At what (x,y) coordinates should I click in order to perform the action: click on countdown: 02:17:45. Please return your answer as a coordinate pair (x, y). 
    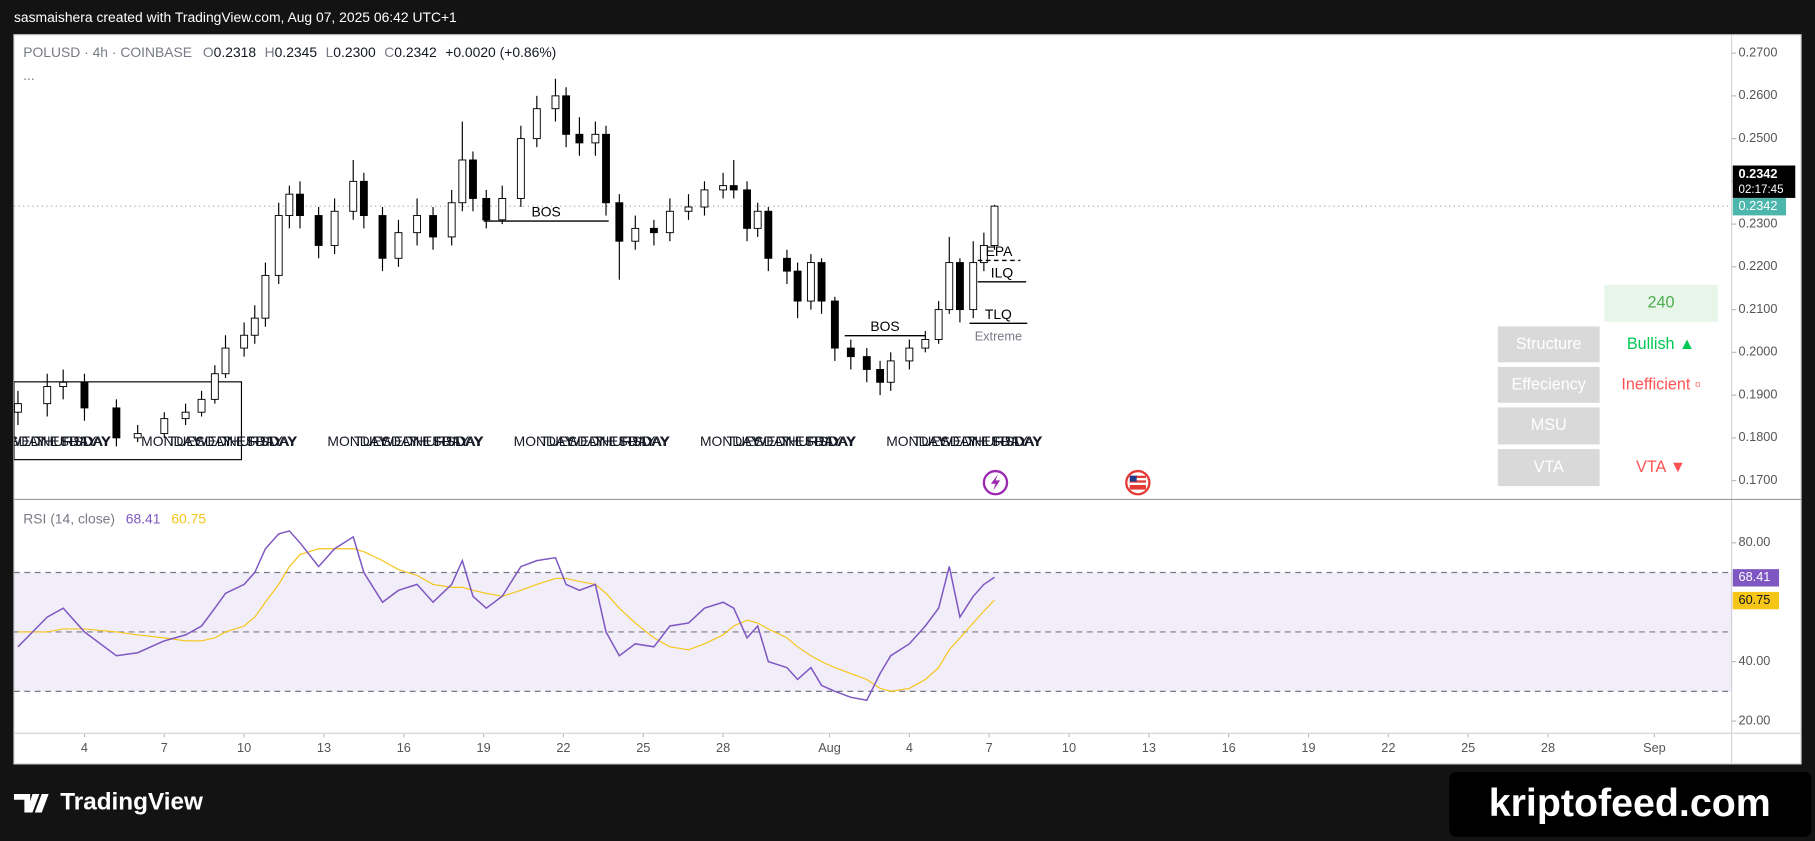
    Looking at the image, I should click on (1761, 190).